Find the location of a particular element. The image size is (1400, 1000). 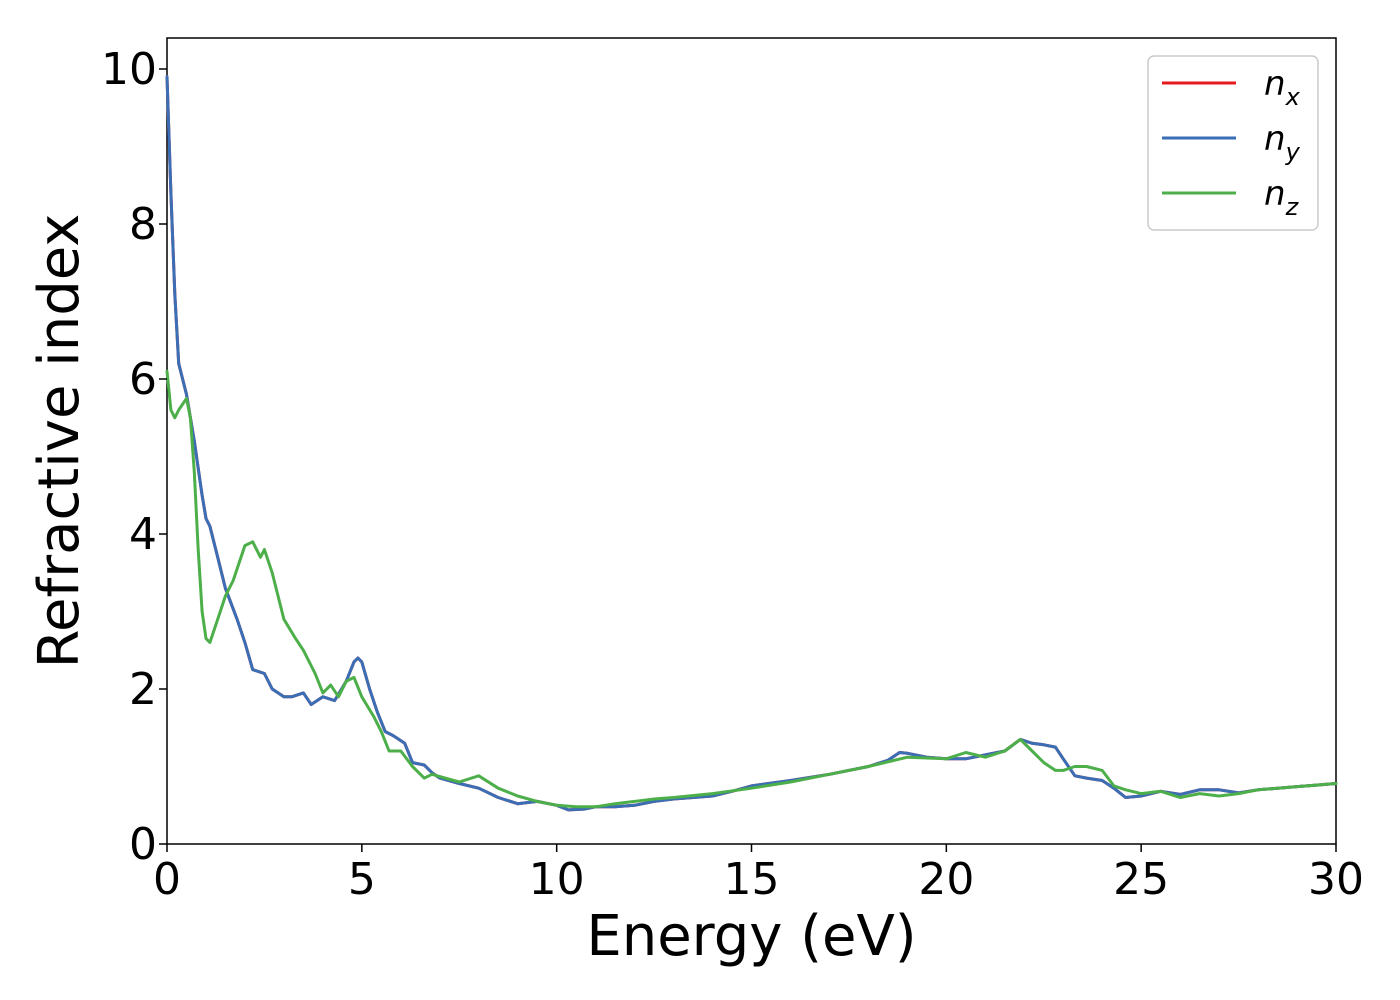

y-tick-label: 10 is located at coordinates (129, 69).